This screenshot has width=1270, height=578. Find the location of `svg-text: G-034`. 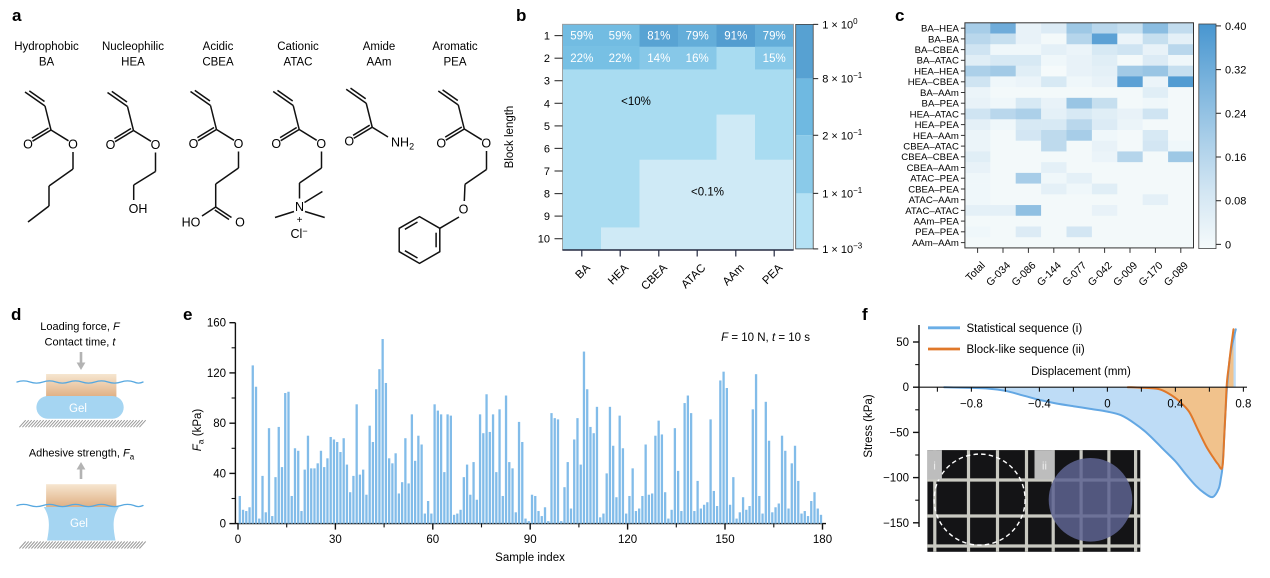

svg-text: G-034 is located at coordinates (998, 274).